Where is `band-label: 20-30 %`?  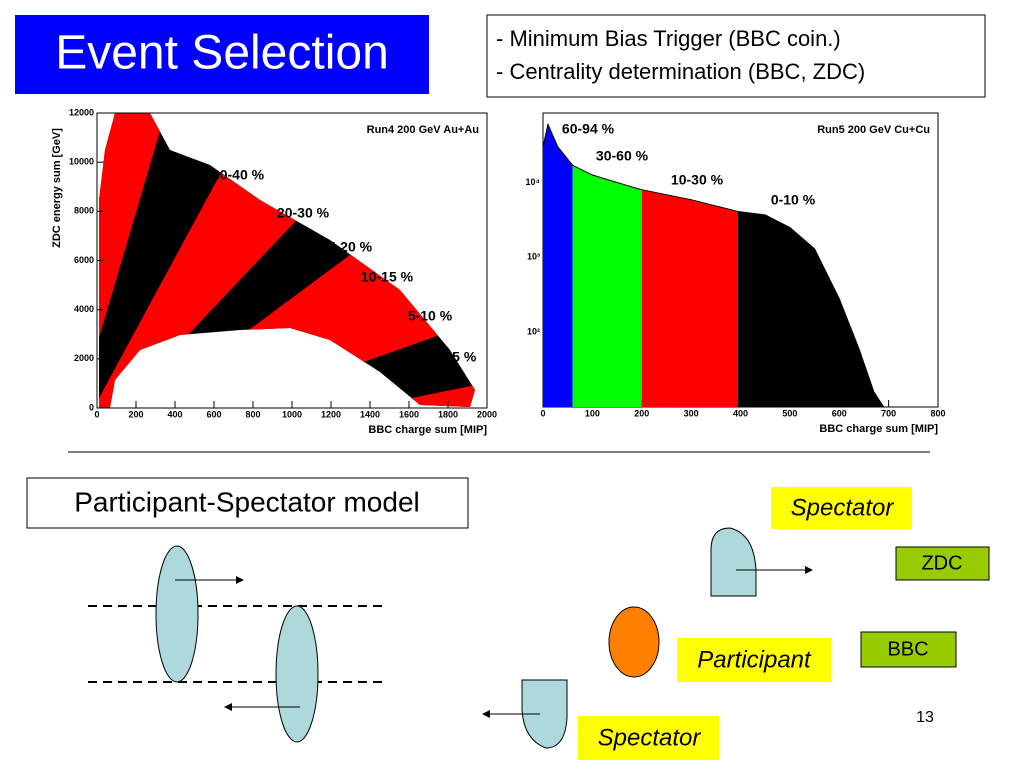 band-label: 20-30 % is located at coordinates (303, 213).